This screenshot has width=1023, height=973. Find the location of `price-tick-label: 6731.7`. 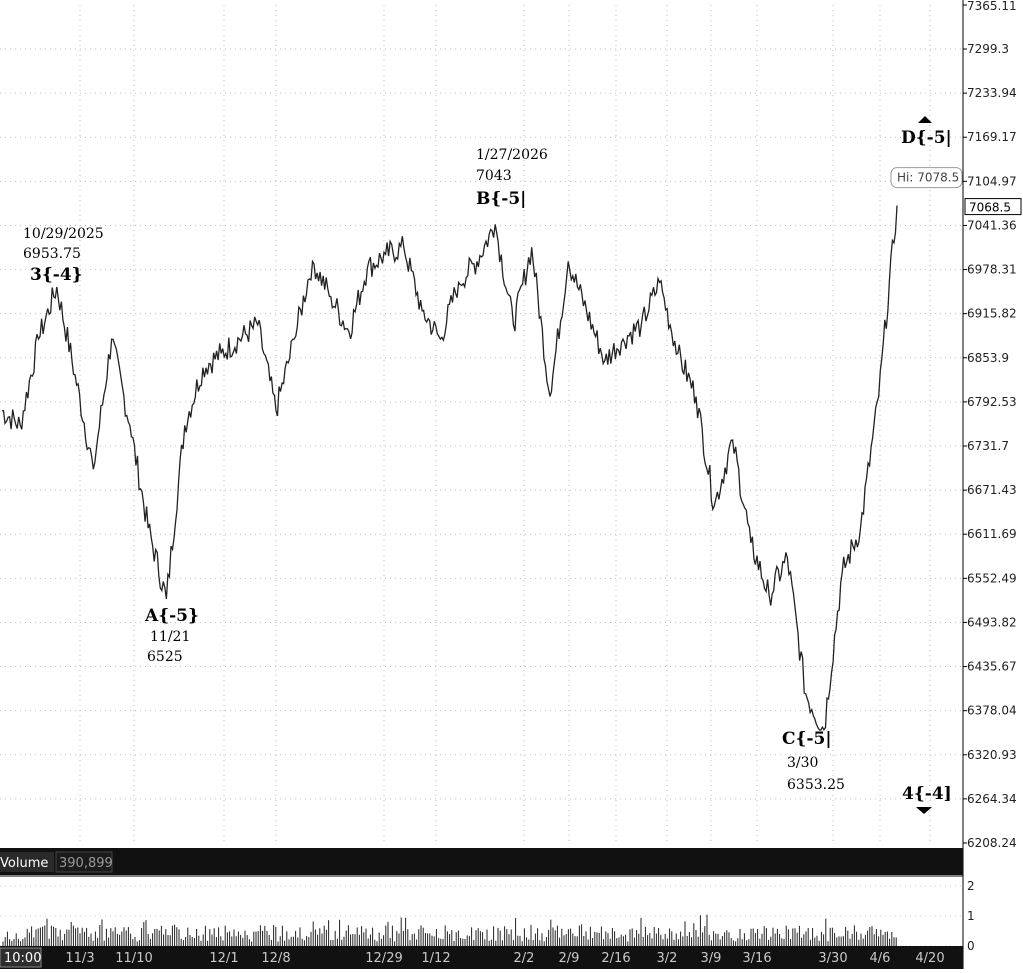

price-tick-label: 6731.7 is located at coordinates (988, 446).